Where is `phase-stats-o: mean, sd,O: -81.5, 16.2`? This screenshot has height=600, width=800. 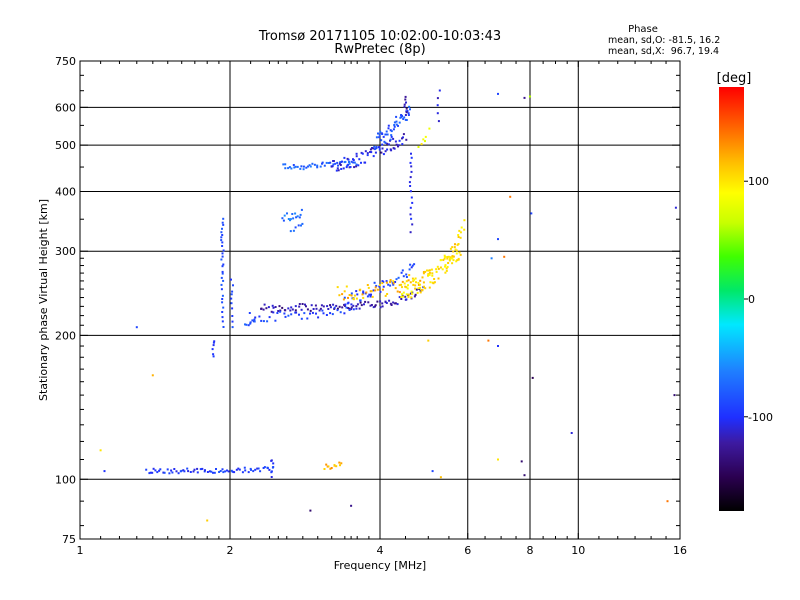
phase-stats-o: mean, sd,O: -81.5, 16.2 is located at coordinates (664, 40).